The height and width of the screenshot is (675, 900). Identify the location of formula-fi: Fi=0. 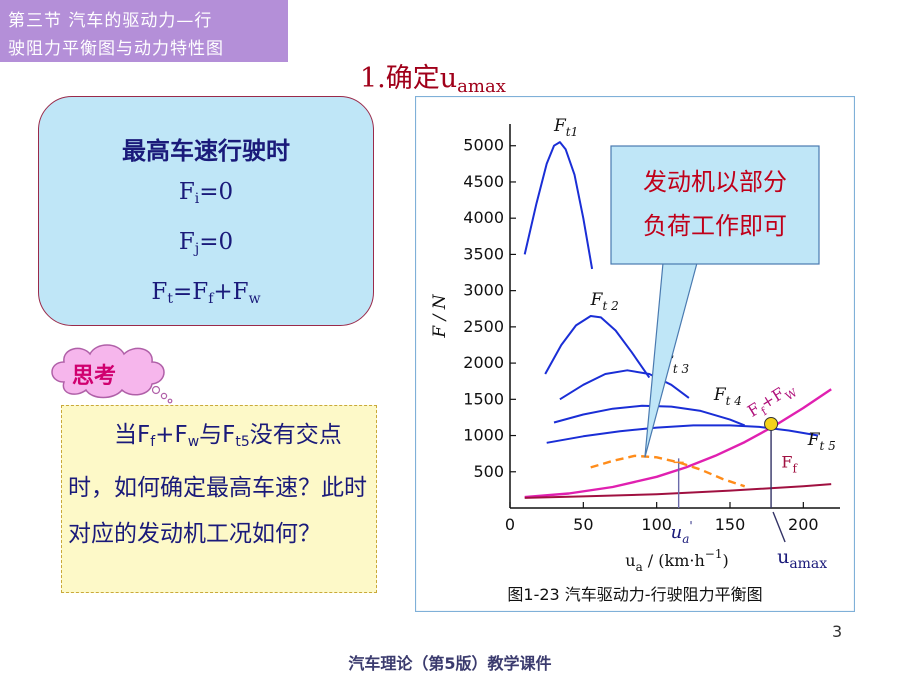
(206, 193).